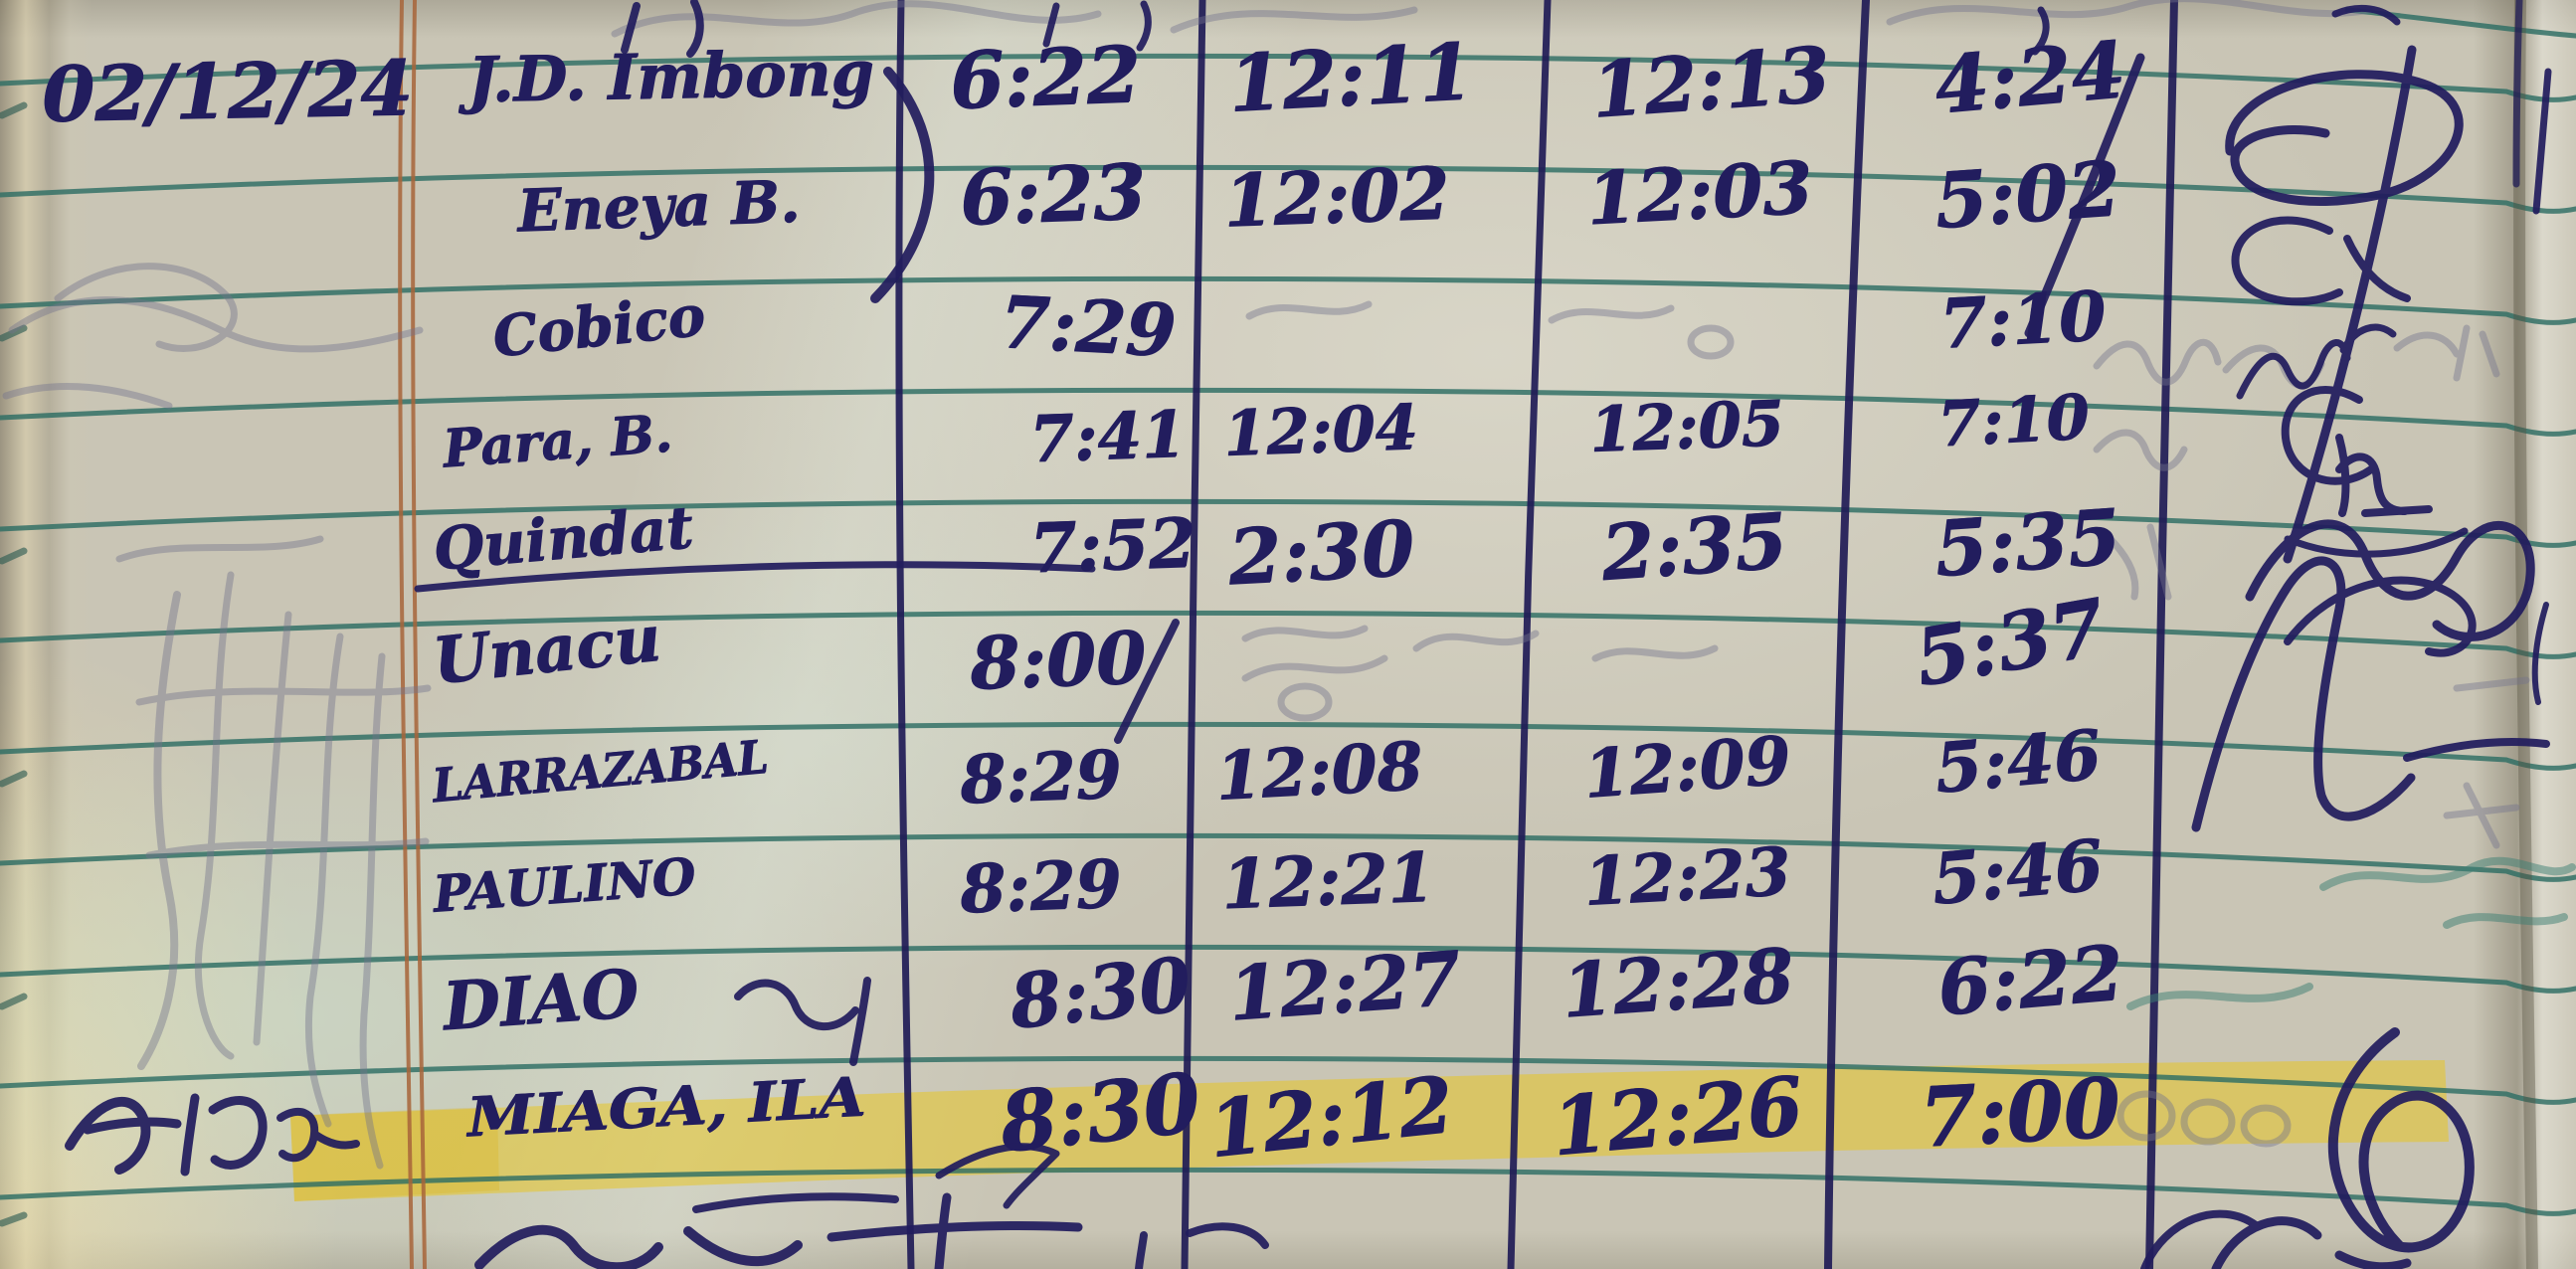  I want to click on partial-bottom-row-strokes, so click(871, 1230).